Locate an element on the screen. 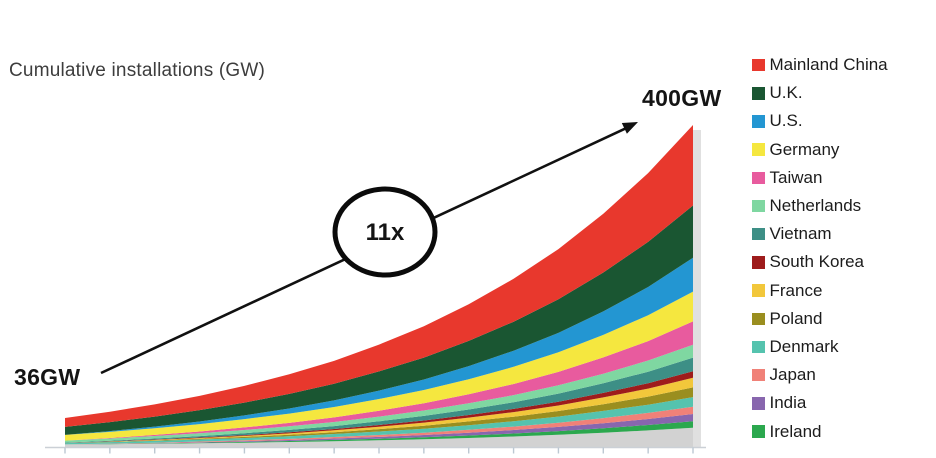 The width and height of the screenshot is (936, 458). x-axis-ticks is located at coordinates (379, 450).